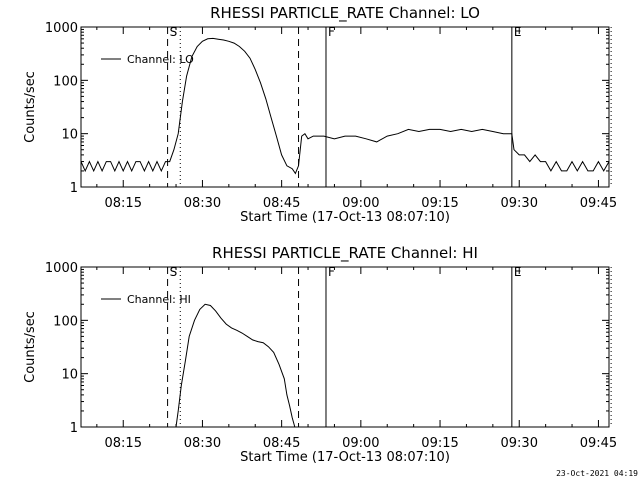 The image size is (640, 484). Describe the element at coordinates (160, 59) in the screenshot. I see `legend-label: Channel: LO` at that location.